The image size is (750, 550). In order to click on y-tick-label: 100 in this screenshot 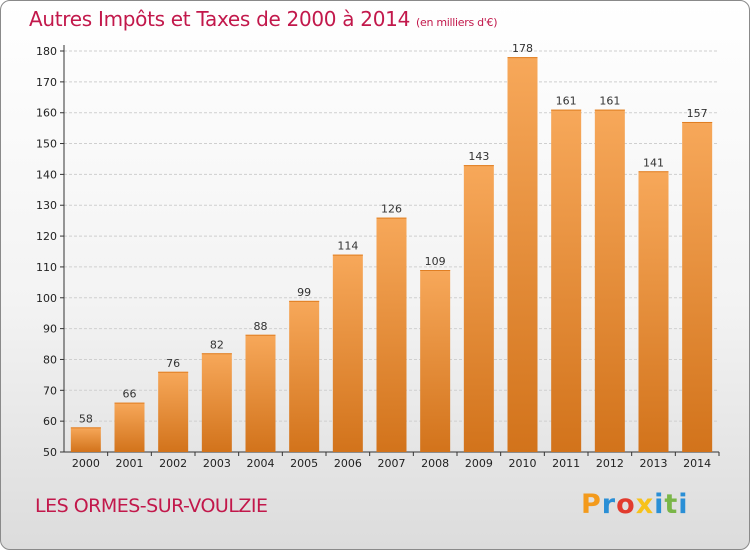, I will do `click(46, 298)`.